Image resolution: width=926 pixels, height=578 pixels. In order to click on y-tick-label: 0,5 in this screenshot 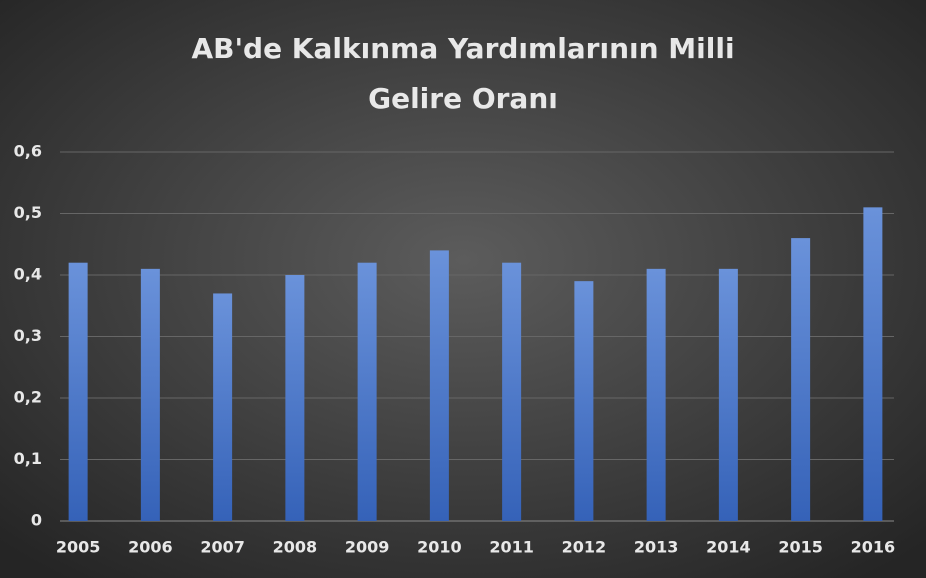, I will do `click(28, 212)`.